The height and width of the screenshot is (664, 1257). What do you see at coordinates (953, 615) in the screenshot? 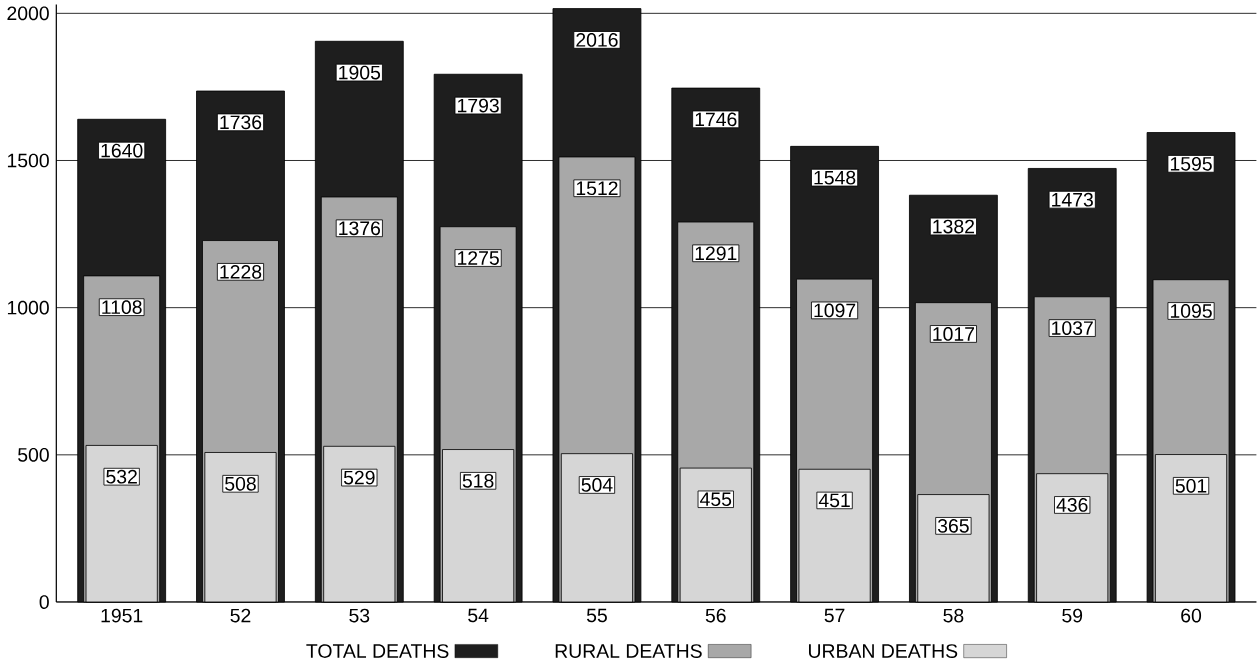
I see `x-tick-label: 58` at bounding box center [953, 615].